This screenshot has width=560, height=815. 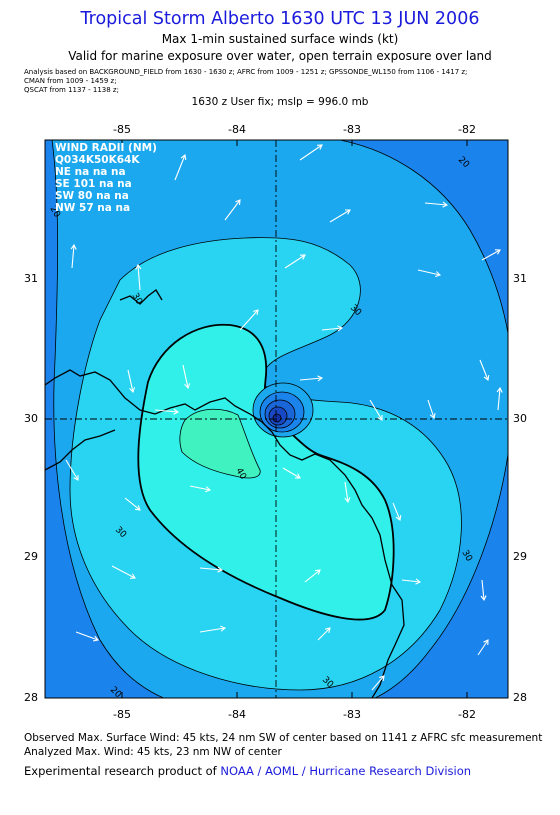 I want to click on wind-band-45kt, so click(x=220, y=443).